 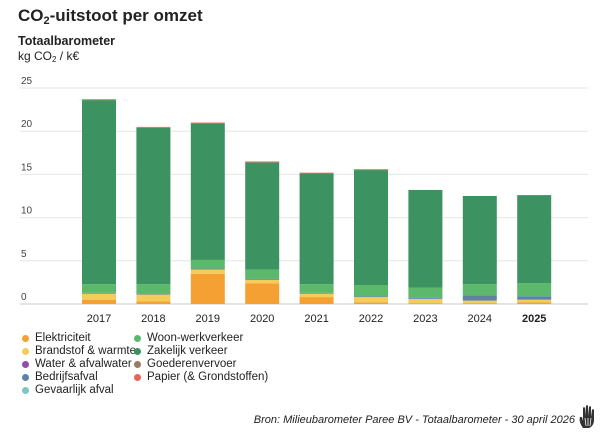 What do you see at coordinates (27, 167) in the screenshot?
I see `y-tick-label: 15` at bounding box center [27, 167].